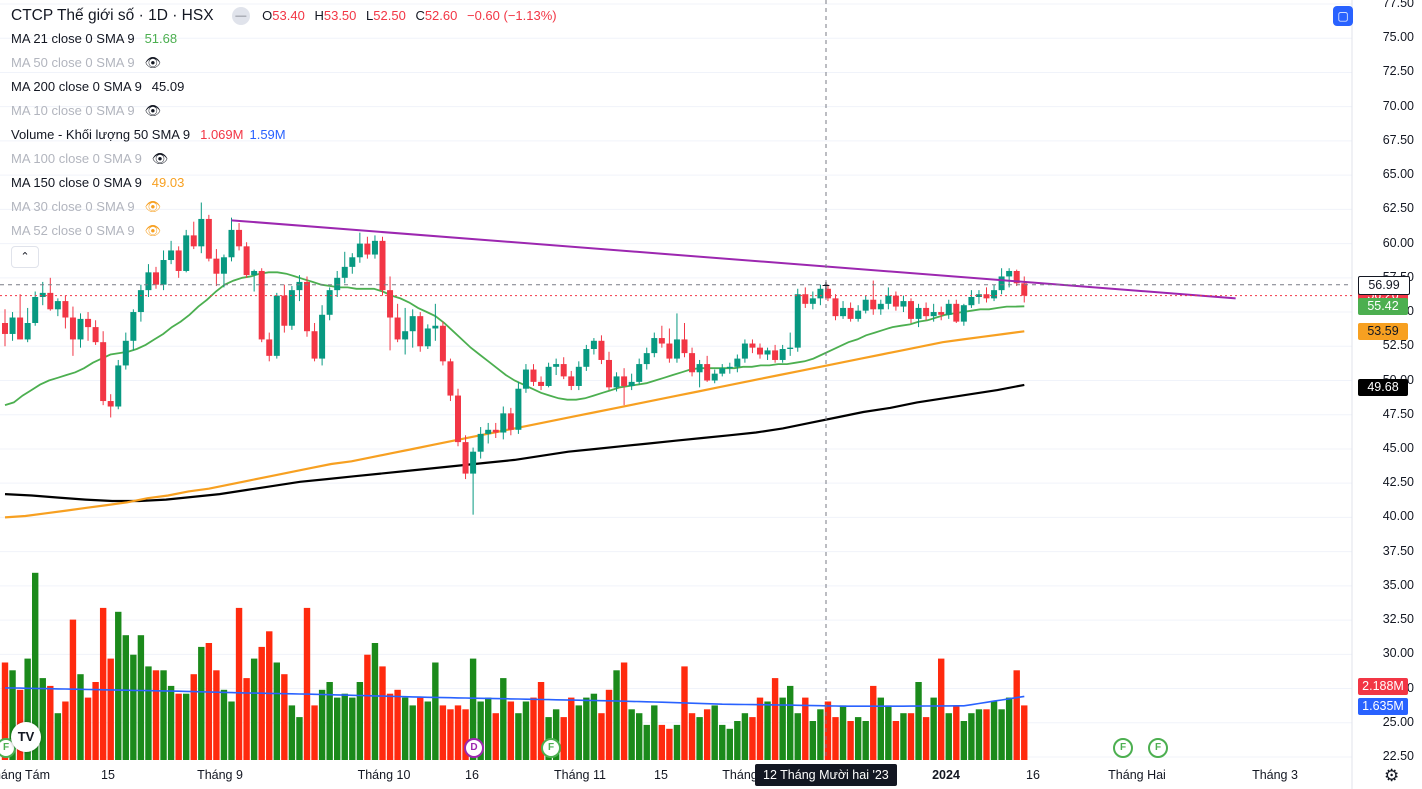 The height and width of the screenshot is (789, 1422). Describe the element at coordinates (267, 15) in the screenshot. I see `ohlc-open-key: O` at that location.